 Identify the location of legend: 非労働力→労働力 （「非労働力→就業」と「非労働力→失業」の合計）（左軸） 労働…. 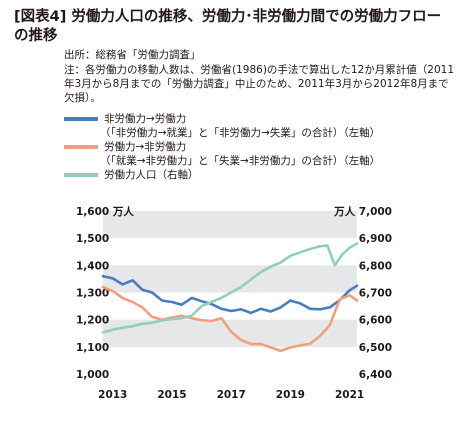
(261, 147).